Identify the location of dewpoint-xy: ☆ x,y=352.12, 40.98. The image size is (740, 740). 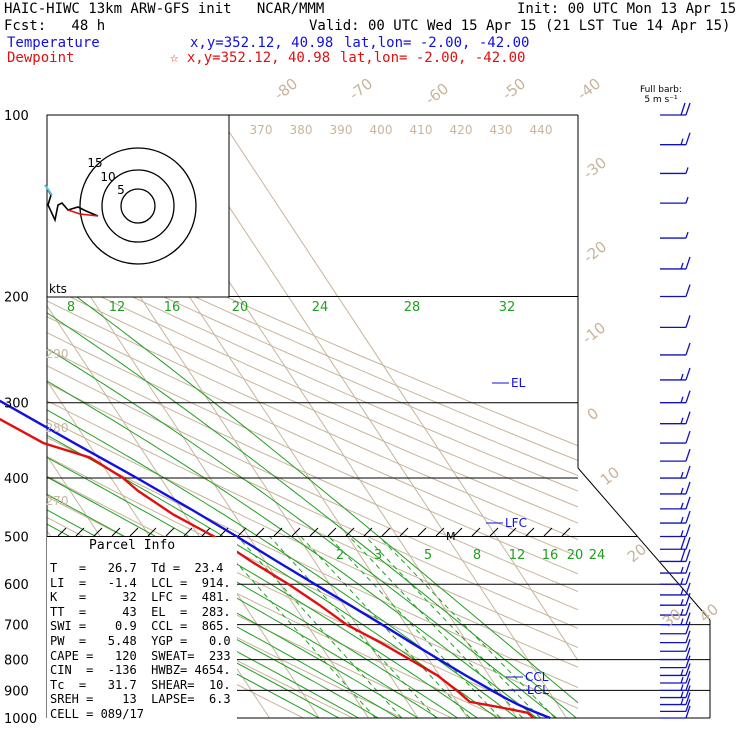
(250, 58).